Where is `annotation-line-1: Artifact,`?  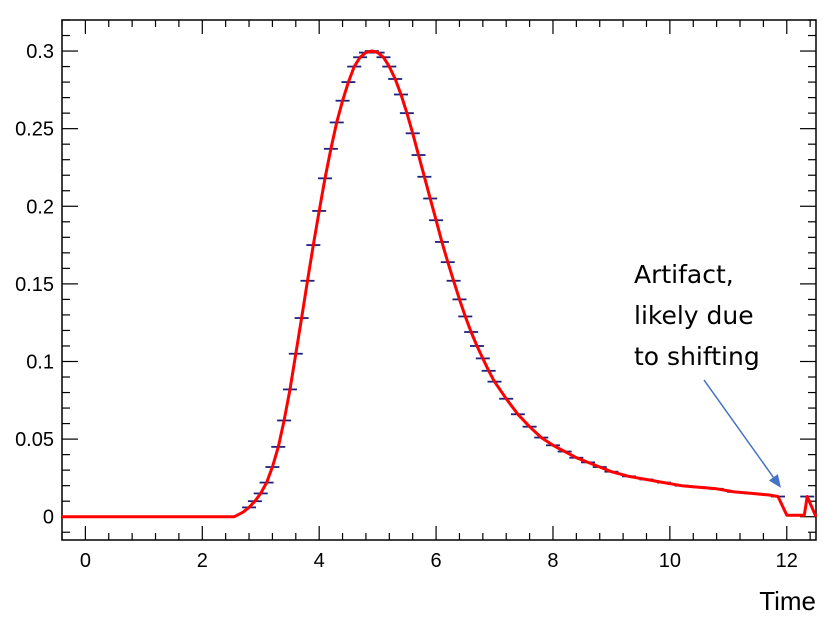
annotation-line-1: Artifact, is located at coordinates (684, 274).